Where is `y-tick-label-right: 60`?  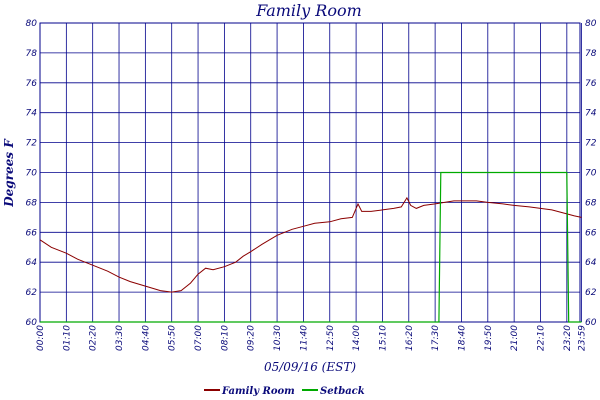
y-tick-label-right: 60 is located at coordinates (591, 323).